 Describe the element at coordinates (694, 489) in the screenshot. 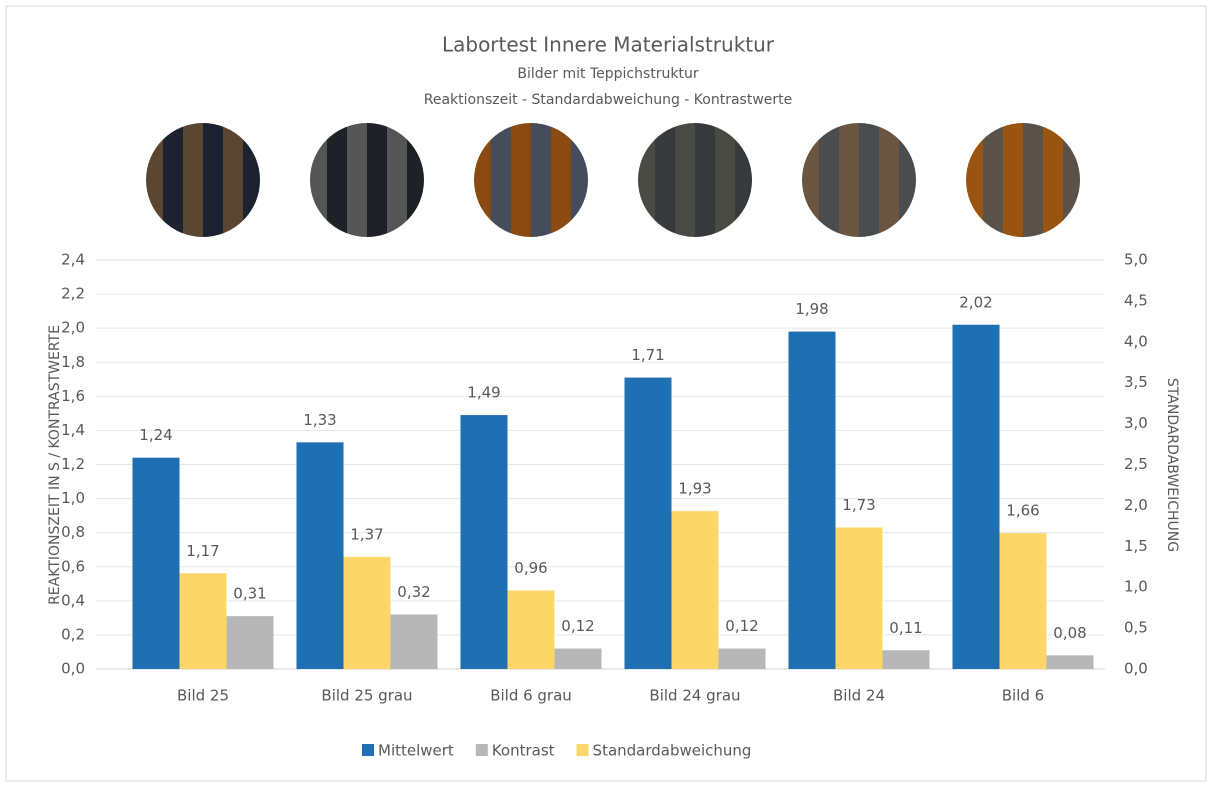

I see `data-label: 1,93` at that location.